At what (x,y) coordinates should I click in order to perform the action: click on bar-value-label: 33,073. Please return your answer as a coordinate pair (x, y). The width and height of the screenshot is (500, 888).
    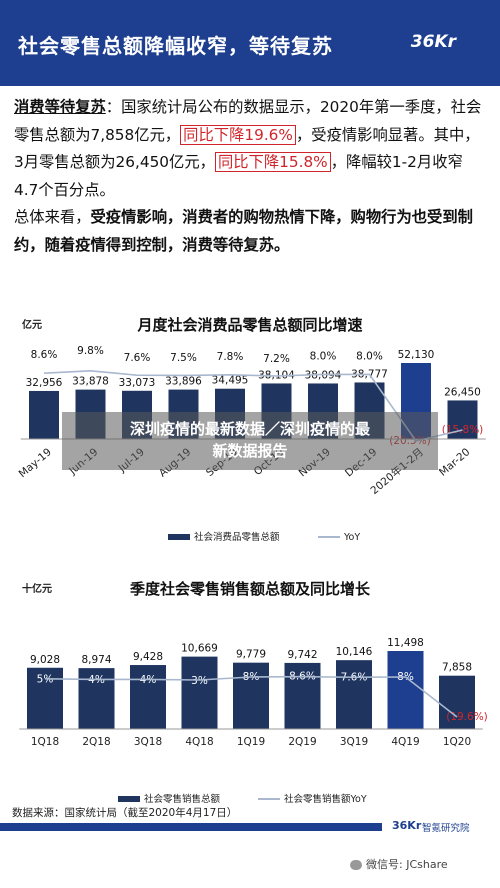
    Looking at the image, I should click on (137, 383).